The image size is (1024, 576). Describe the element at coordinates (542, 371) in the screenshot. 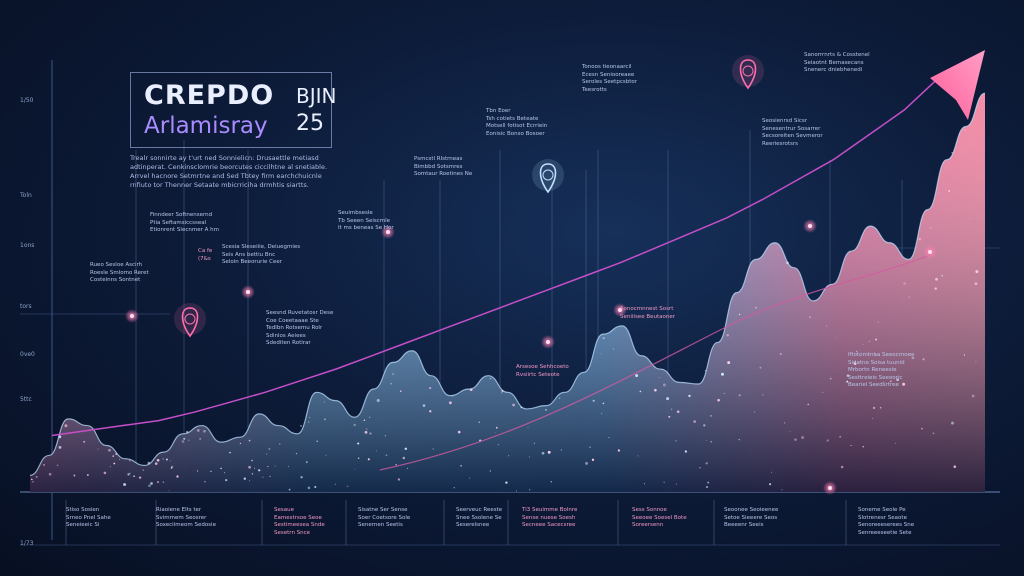

I see `annotation: Arsesoe Sehhcoeto Rvsiirtc Seteote` at that location.